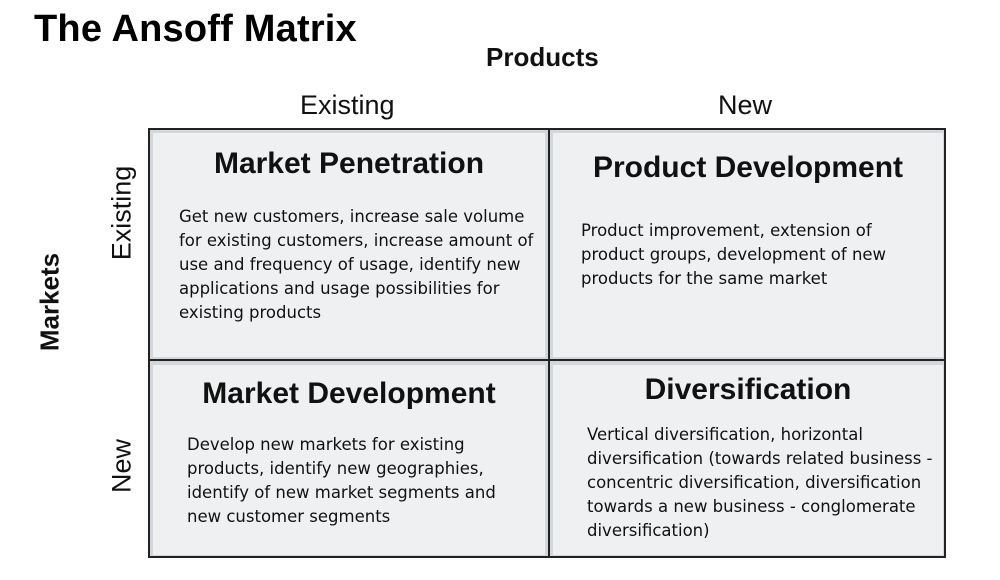  What do you see at coordinates (748, 167) in the screenshot?
I see `quadrant-title: Product Development` at bounding box center [748, 167].